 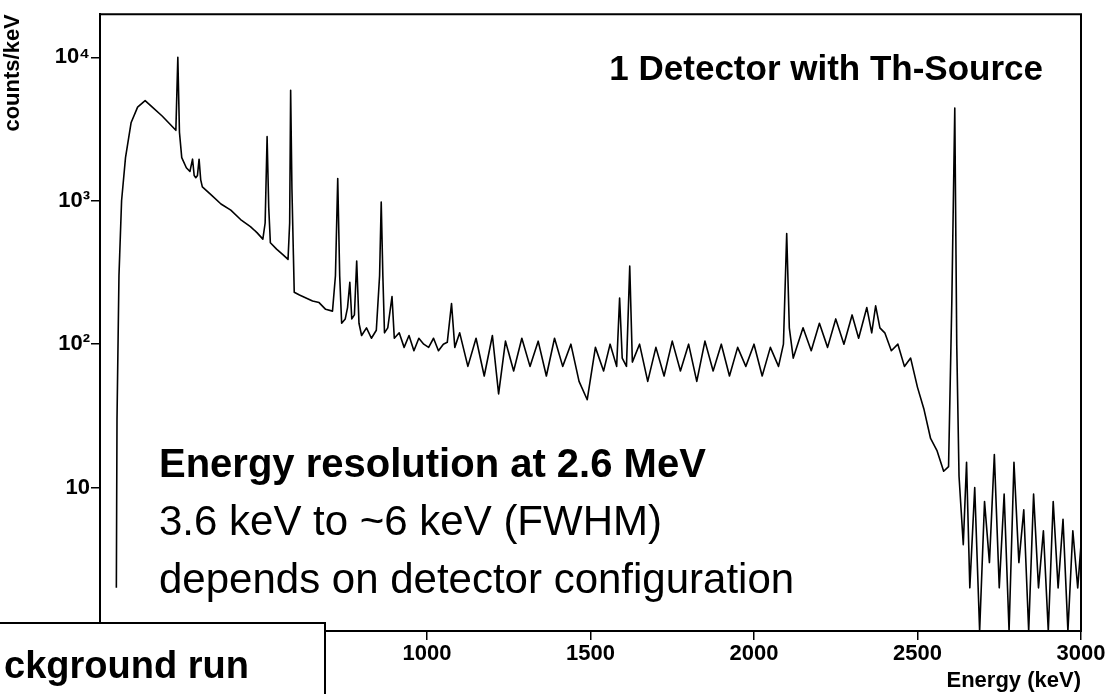 What do you see at coordinates (826, 68) in the screenshot?
I see `text: 1 Detector with Th-Source` at bounding box center [826, 68].